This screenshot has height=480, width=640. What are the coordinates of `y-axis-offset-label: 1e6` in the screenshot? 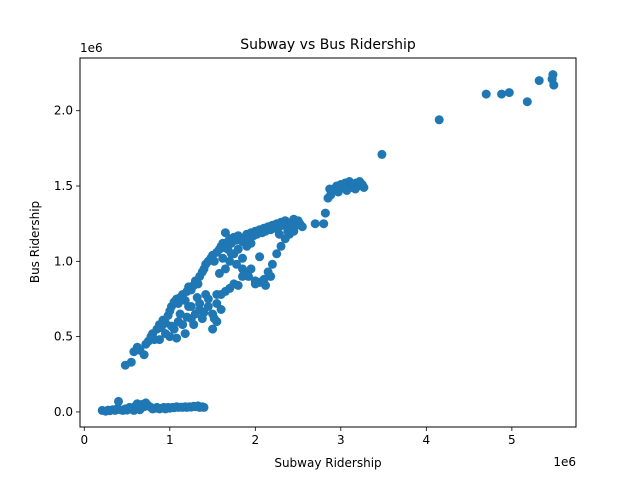 It's located at (91, 48).